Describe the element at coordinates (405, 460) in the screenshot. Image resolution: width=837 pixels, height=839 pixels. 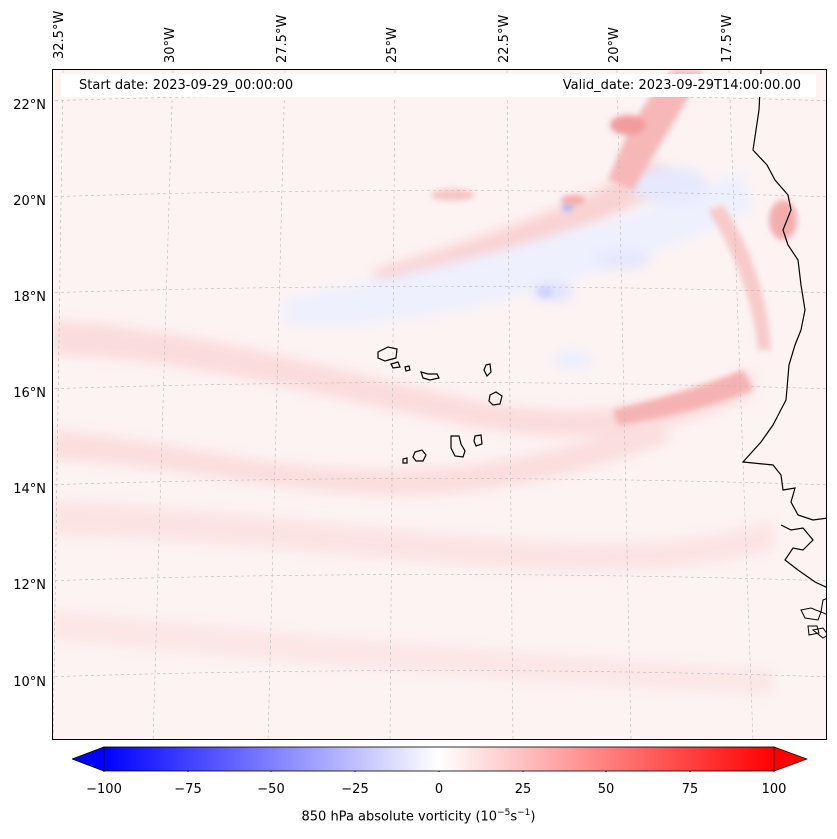
I see `island-brava` at that location.